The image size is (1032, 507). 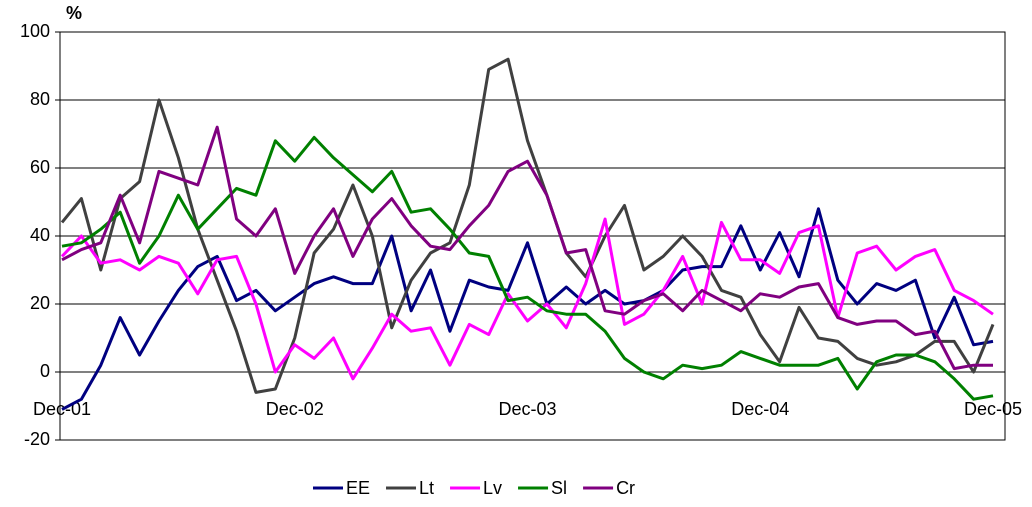 I want to click on y-axis-label: %, so click(x=74, y=13).